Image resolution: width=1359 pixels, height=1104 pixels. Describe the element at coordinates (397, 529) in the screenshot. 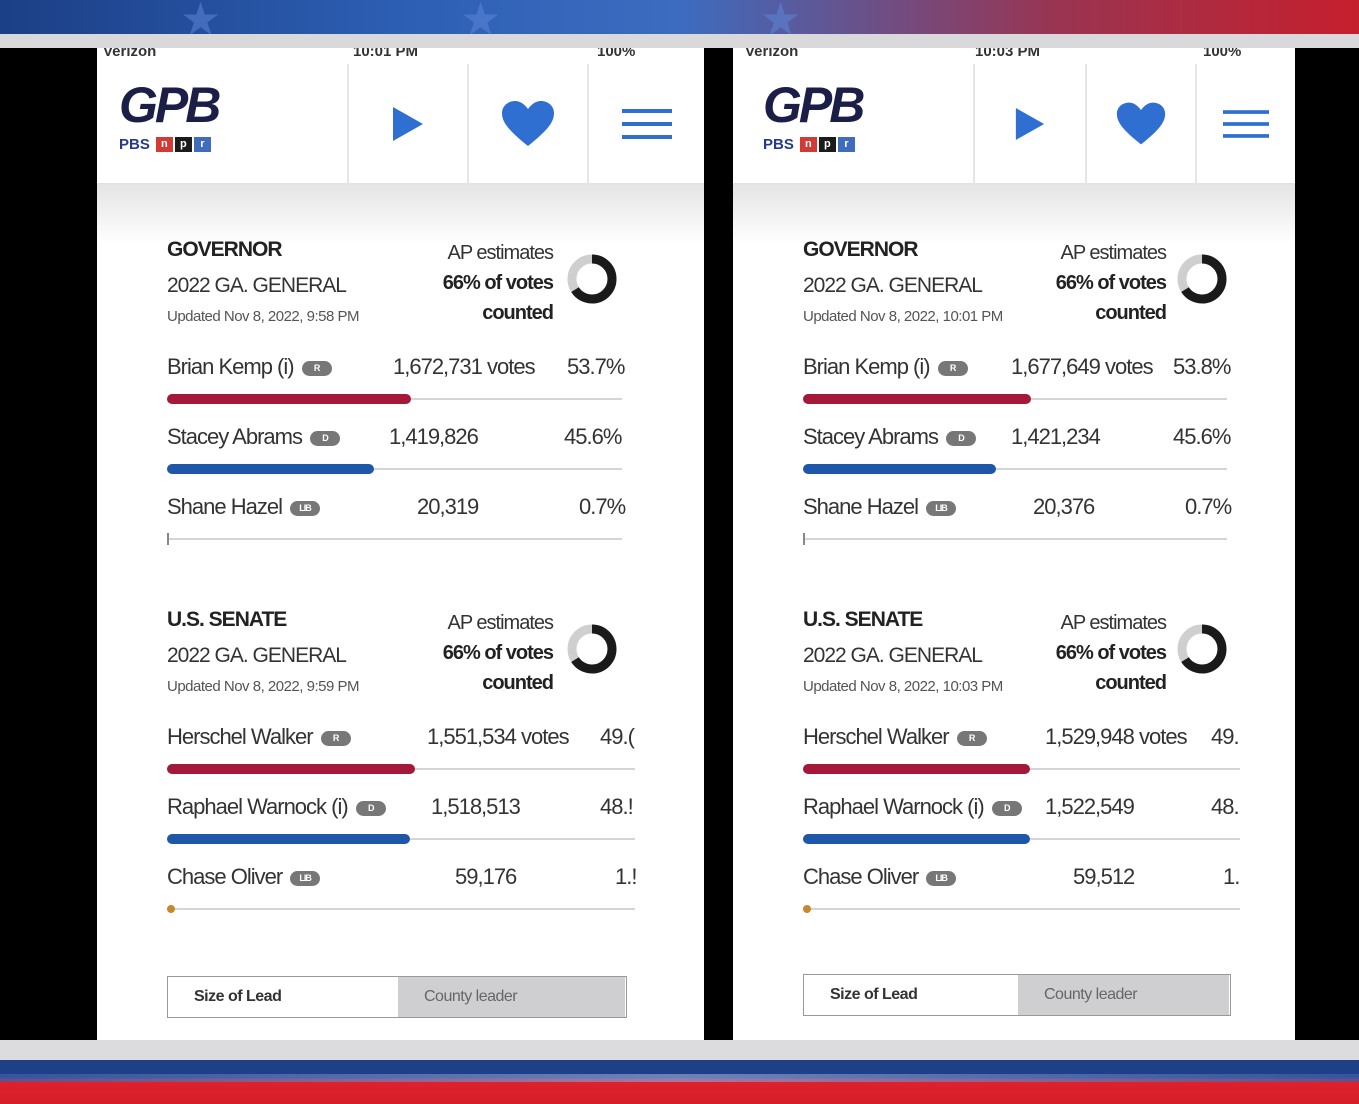

I see `candidate-row: Shane Hazel LIB 20,319 0.7%` at that location.